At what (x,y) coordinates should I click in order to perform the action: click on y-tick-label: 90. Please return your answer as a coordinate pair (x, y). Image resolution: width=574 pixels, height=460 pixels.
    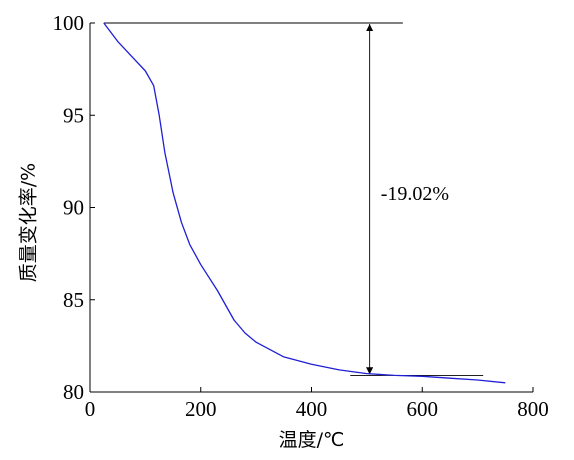
    Looking at the image, I should click on (73, 208).